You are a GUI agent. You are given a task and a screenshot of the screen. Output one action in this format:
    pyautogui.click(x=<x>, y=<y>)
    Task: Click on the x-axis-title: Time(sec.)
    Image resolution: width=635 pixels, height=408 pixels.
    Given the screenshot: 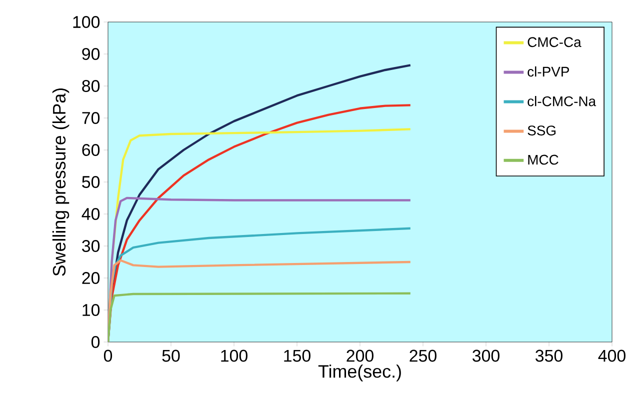 What is the action you would take?
    pyautogui.click(x=359, y=373)
    